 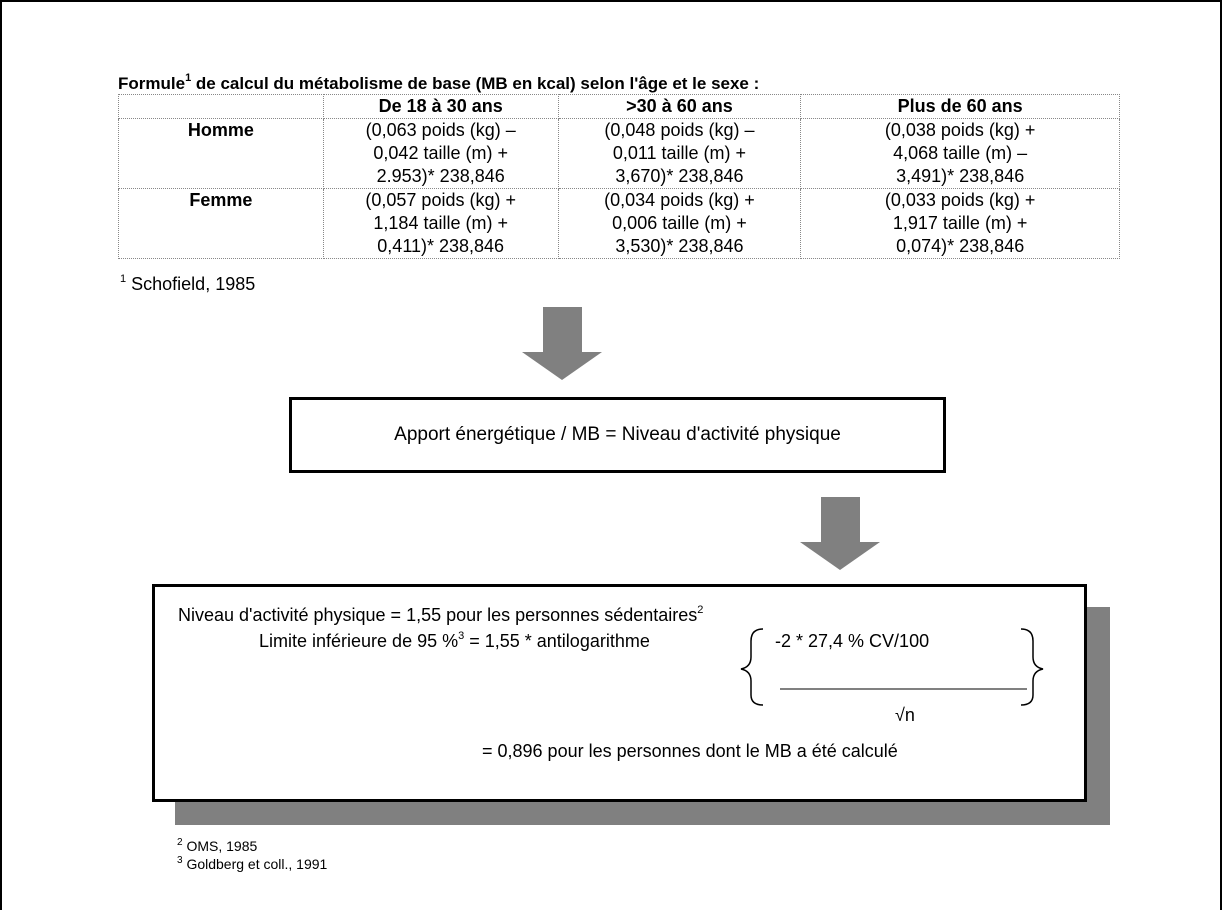 I want to click on formula-line: 2.953)* 238,846, so click(x=440, y=176).